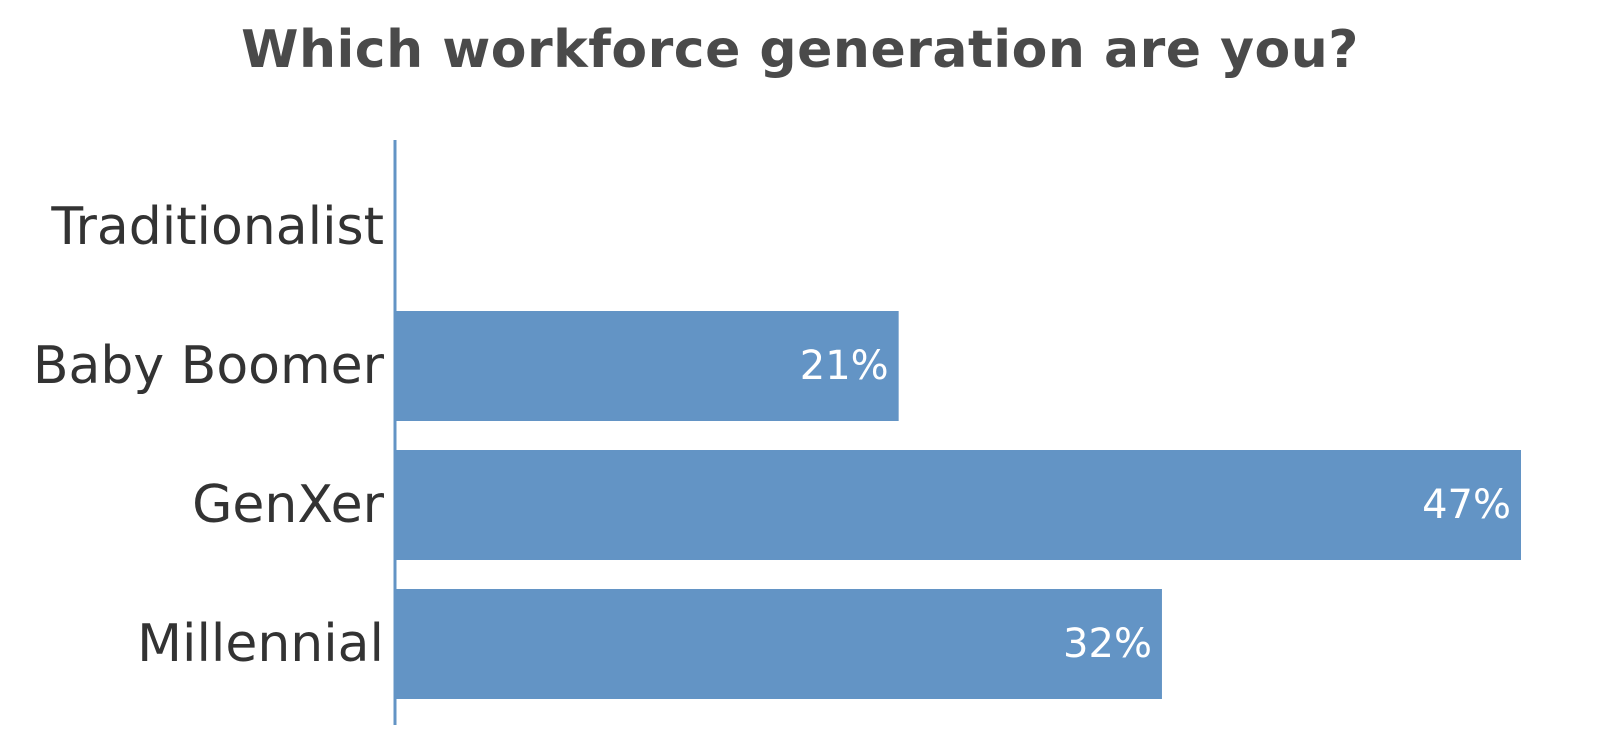 The width and height of the screenshot is (1600, 743). I want to click on bar-baby-boomer, so click(647, 366).